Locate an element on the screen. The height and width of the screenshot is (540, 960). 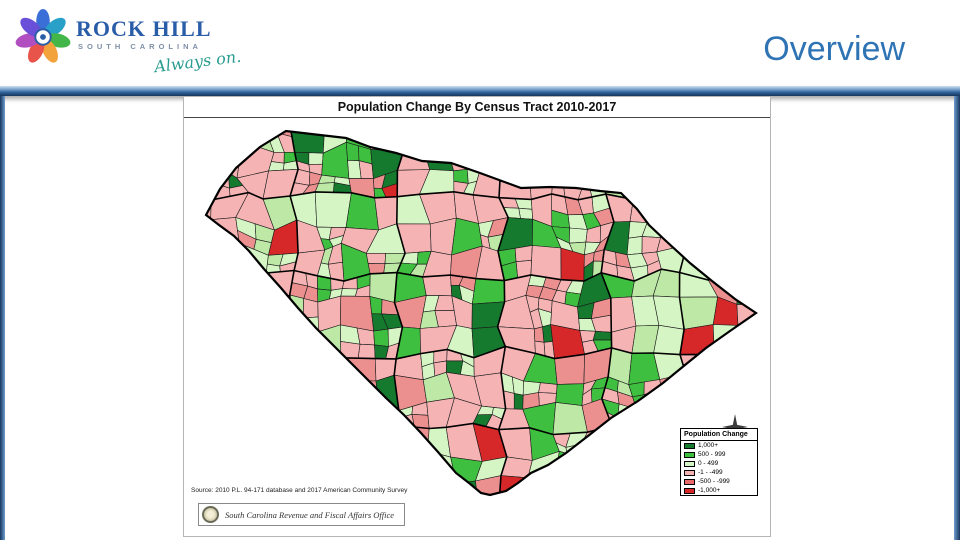
legend-item: 500 - 999 is located at coordinates (719, 454).